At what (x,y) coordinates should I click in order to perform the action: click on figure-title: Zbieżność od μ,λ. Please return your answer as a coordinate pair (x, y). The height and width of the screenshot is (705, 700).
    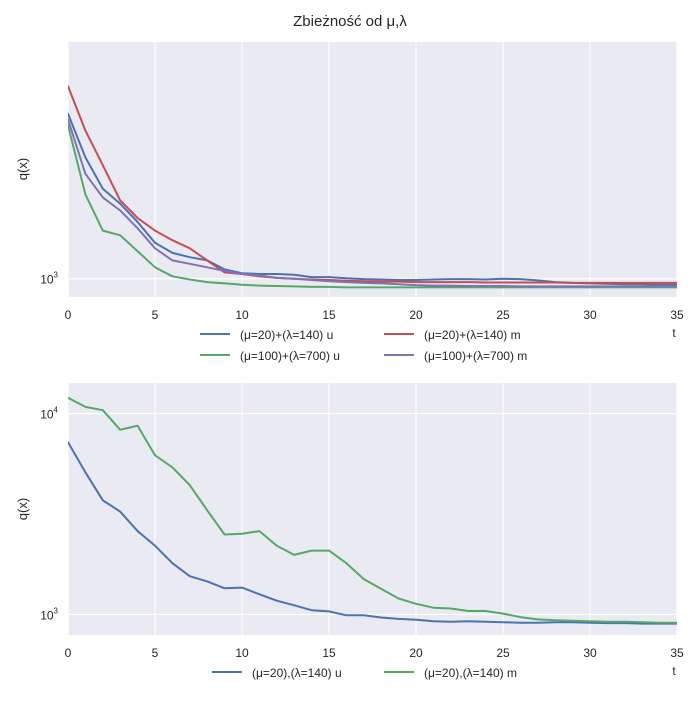
    Looking at the image, I should click on (350, 21).